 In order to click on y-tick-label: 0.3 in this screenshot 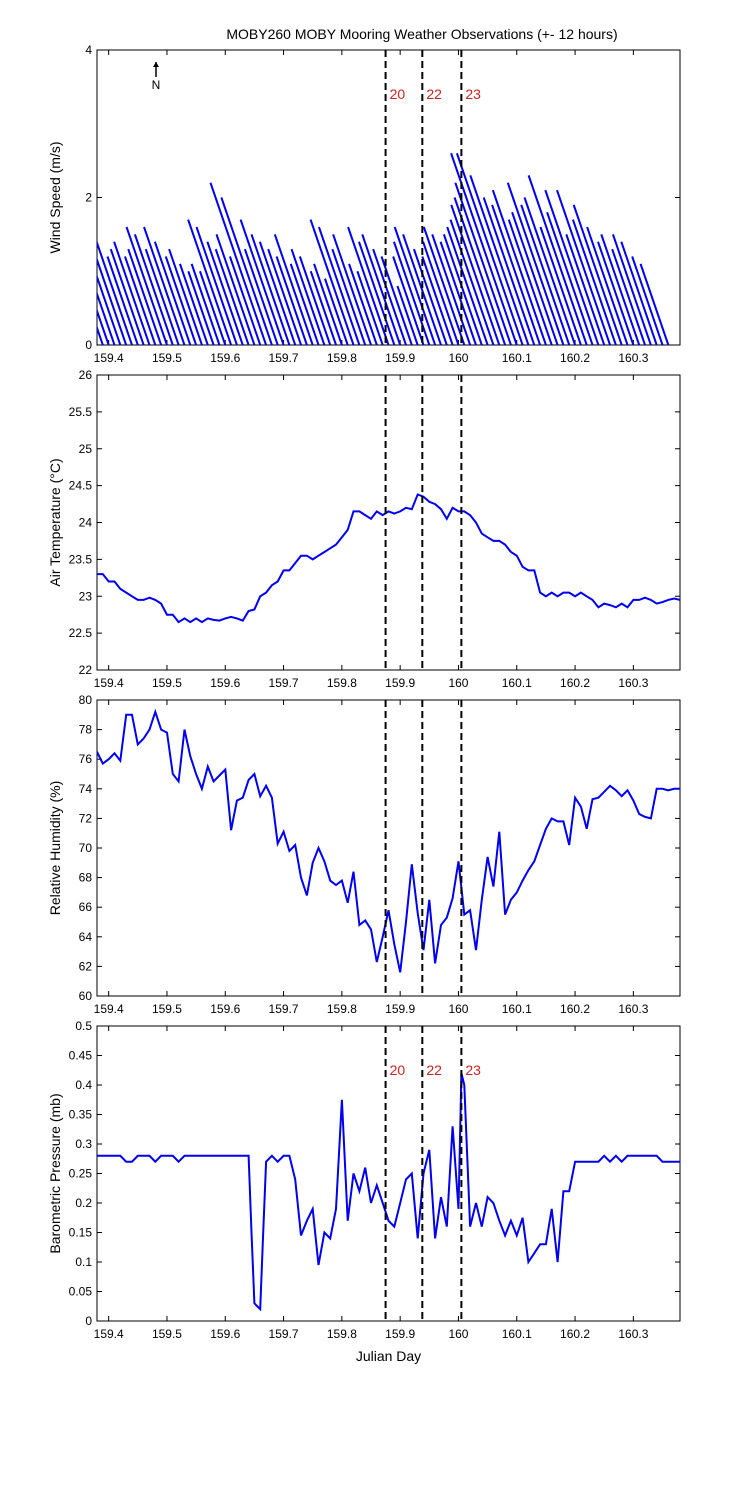, I will do `click(83, 1144)`.